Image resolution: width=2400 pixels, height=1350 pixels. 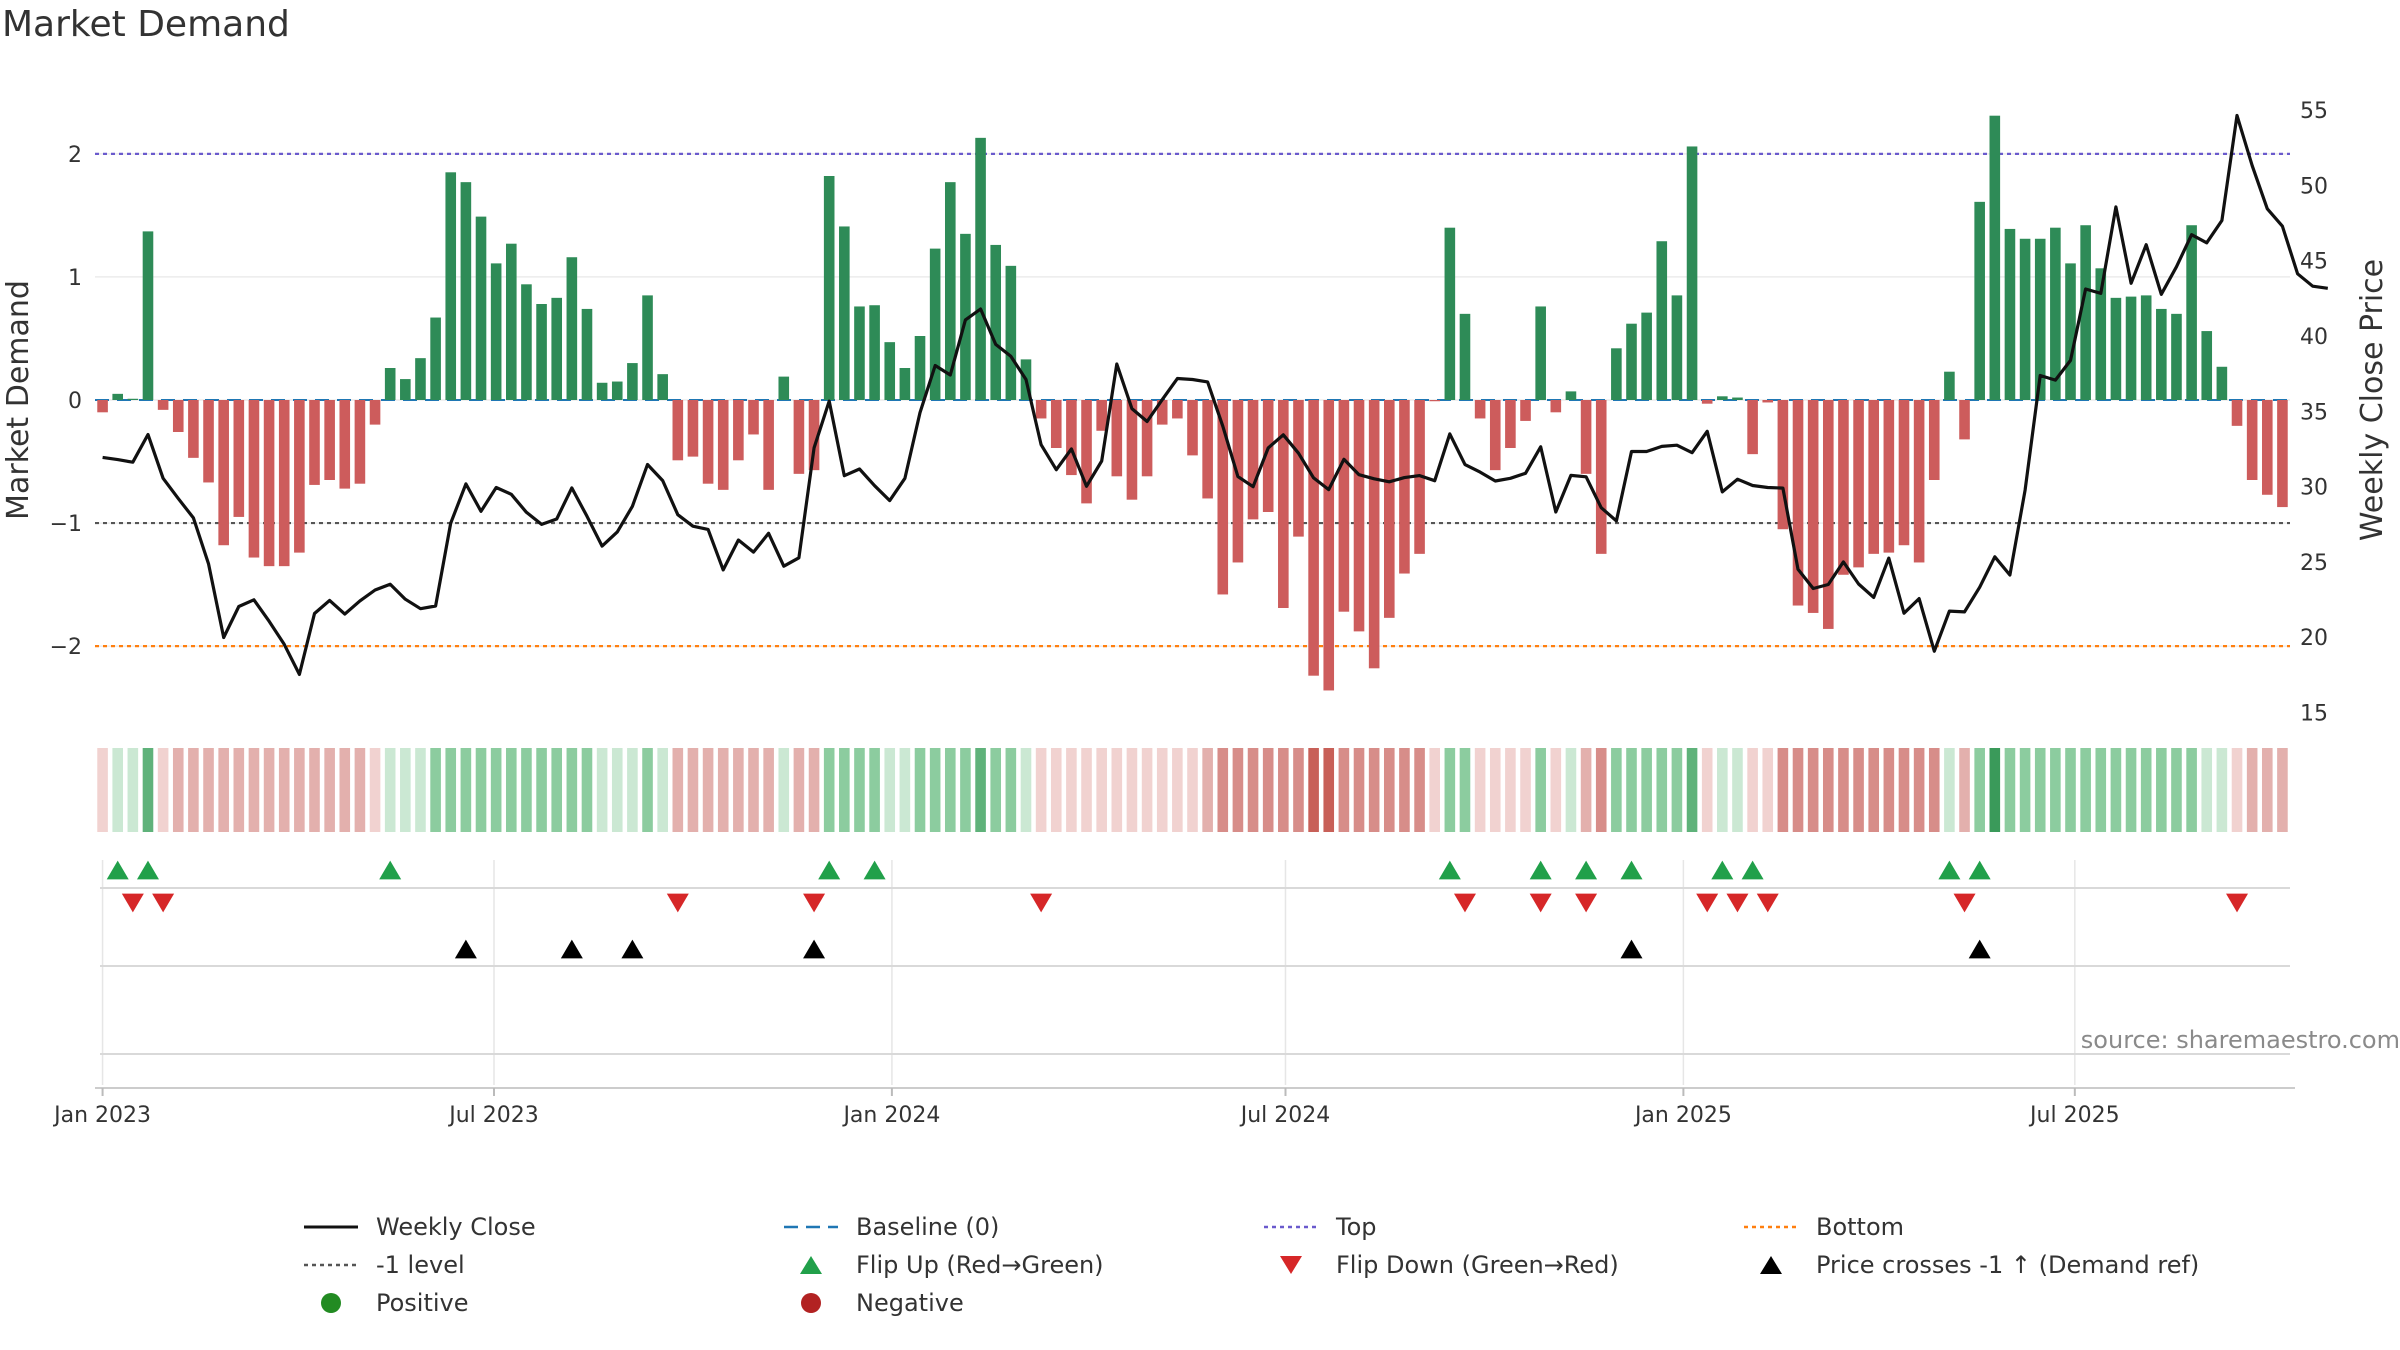 I want to click on legend-item: Negative, so click(x=872, y=1303).